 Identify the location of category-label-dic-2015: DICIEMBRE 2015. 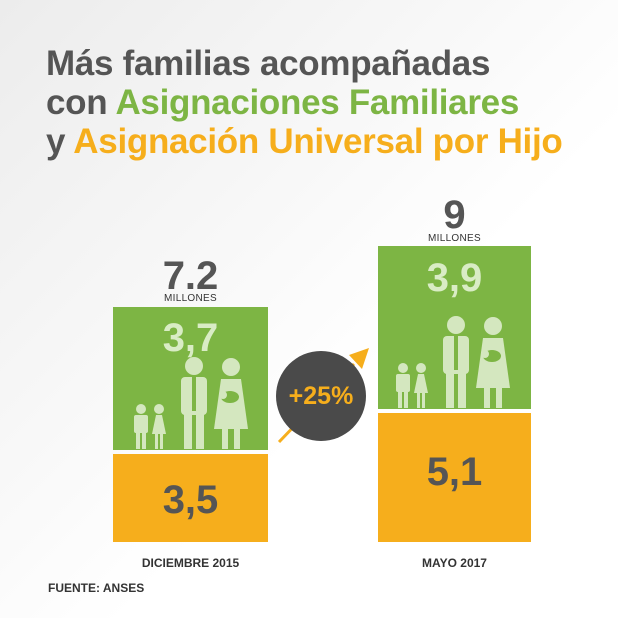
(190, 563).